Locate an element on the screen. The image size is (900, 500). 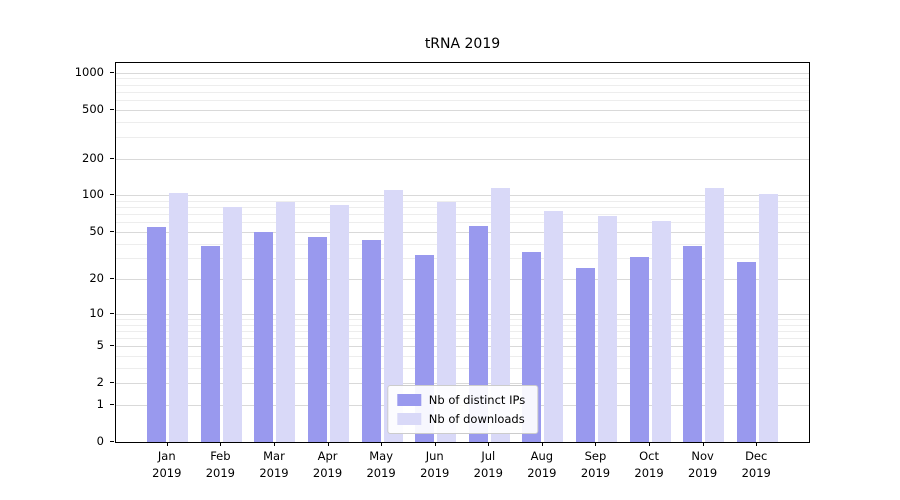
bar-downloads-oct is located at coordinates (661, 331).